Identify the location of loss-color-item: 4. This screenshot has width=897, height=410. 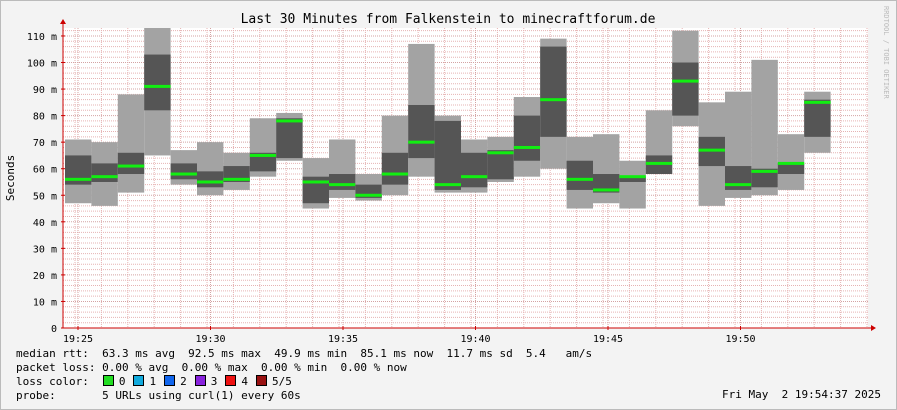
(235, 381).